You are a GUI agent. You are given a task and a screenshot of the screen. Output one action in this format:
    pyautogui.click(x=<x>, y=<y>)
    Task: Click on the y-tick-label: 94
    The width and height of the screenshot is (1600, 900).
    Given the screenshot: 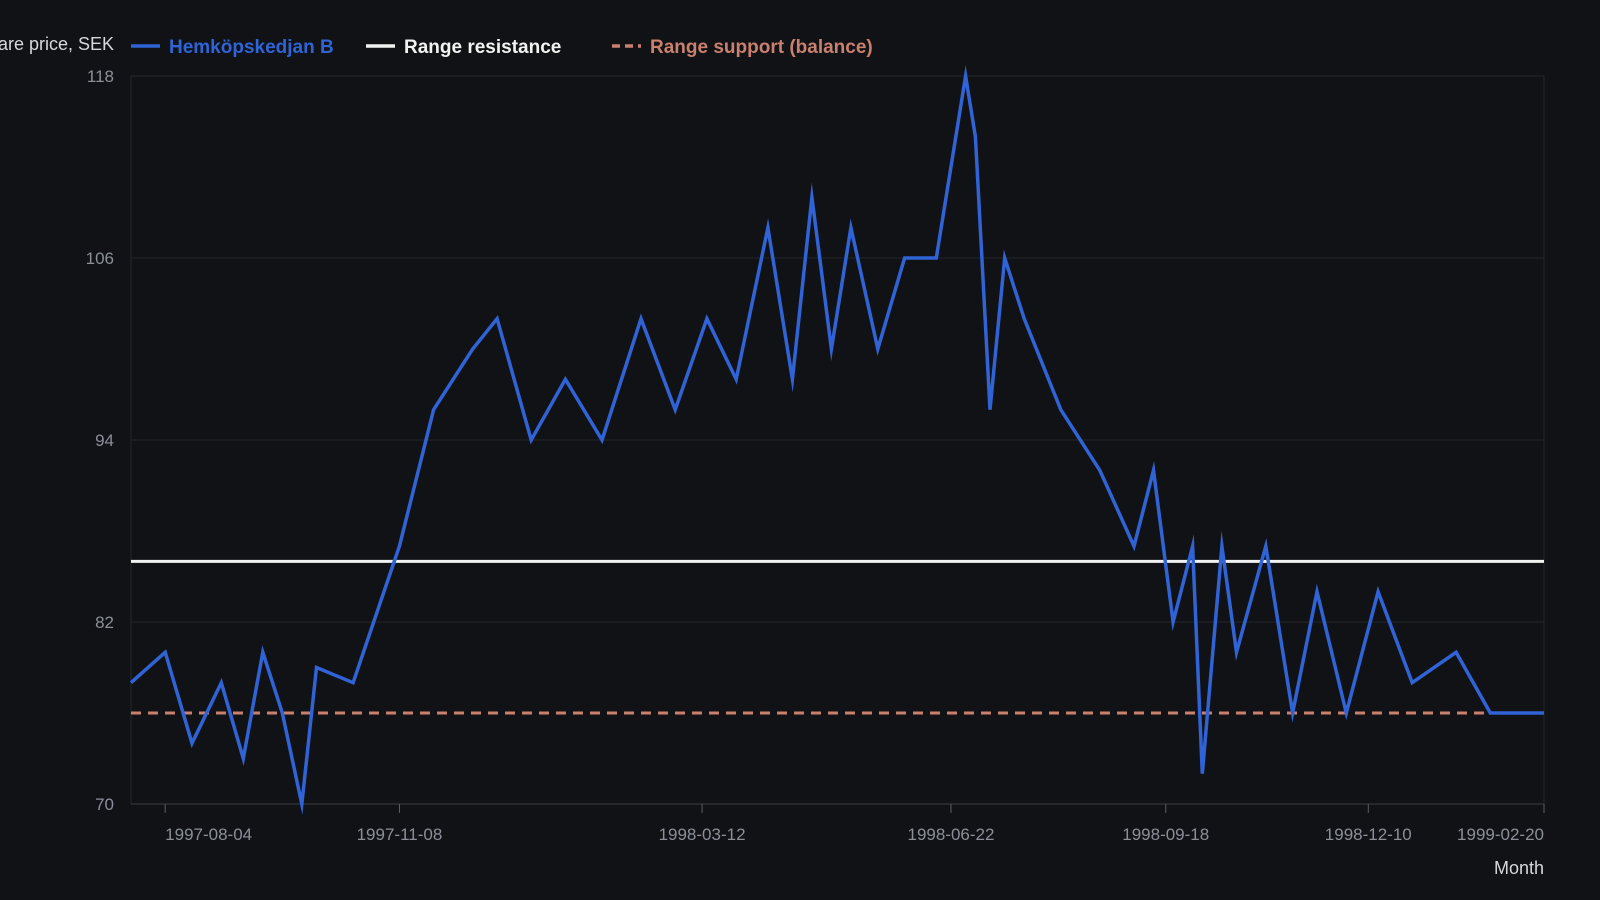 What is the action you would take?
    pyautogui.click(x=104, y=440)
    